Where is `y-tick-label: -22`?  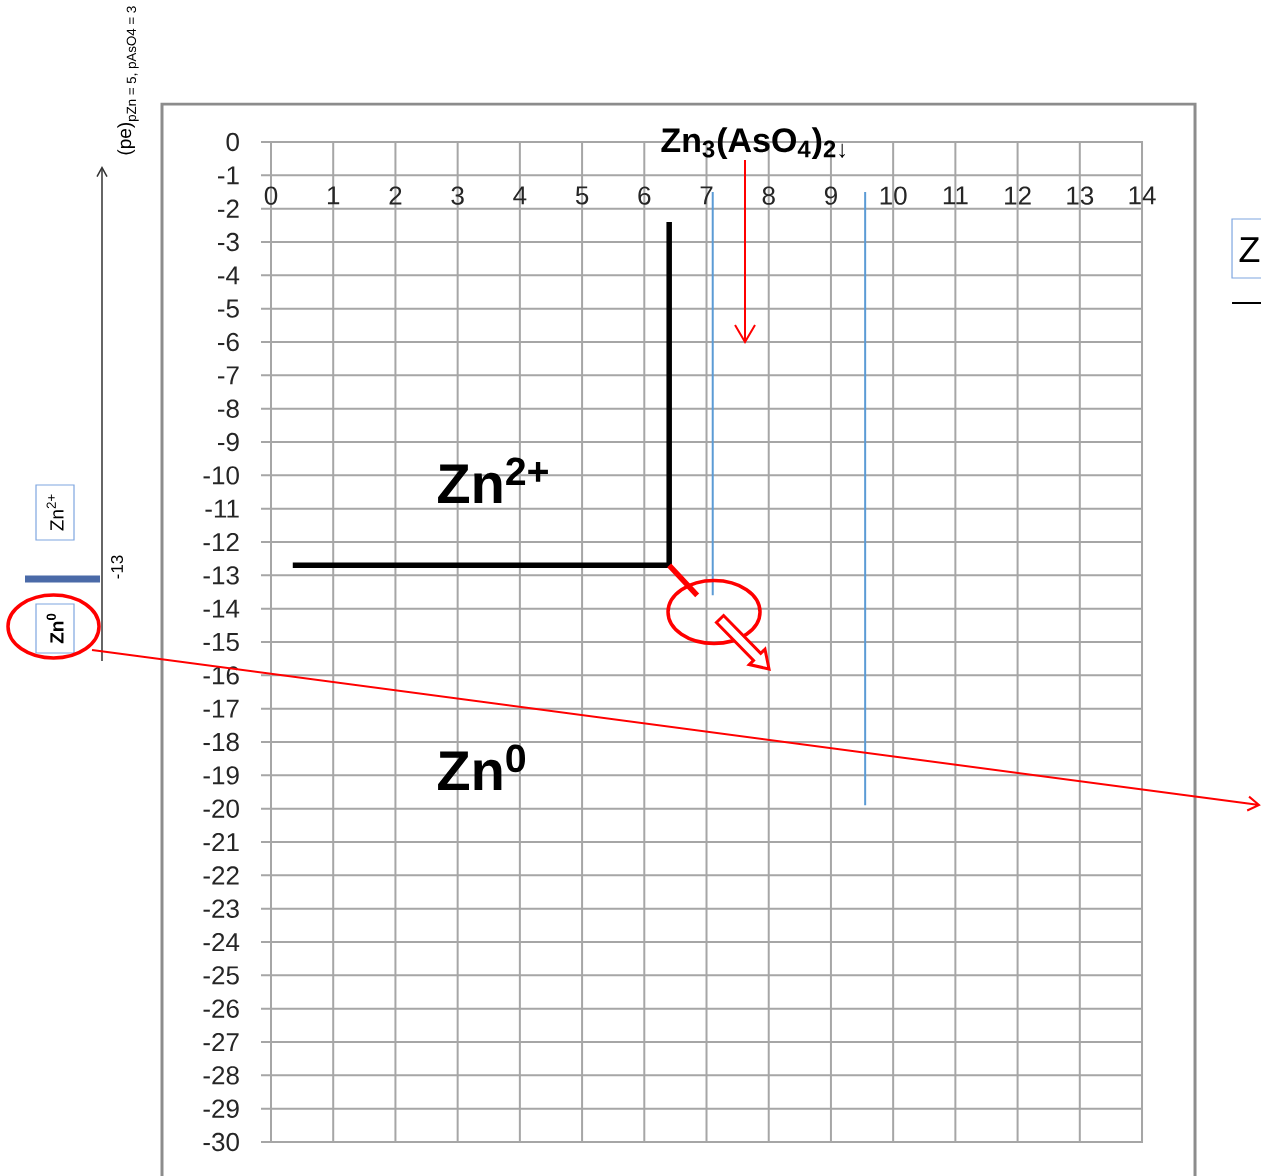
y-tick-label: -22 is located at coordinates (221, 875).